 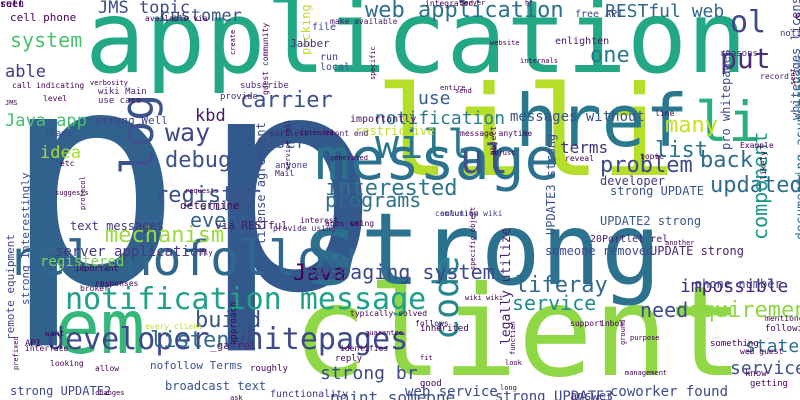 I want to click on word-cloud-word: purpose, so click(x=645, y=338).